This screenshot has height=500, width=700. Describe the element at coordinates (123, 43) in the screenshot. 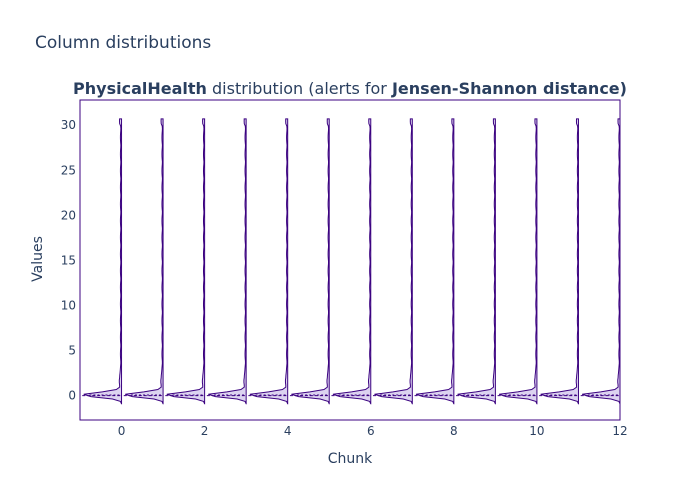

I see `page-title: Column distributions` at that location.